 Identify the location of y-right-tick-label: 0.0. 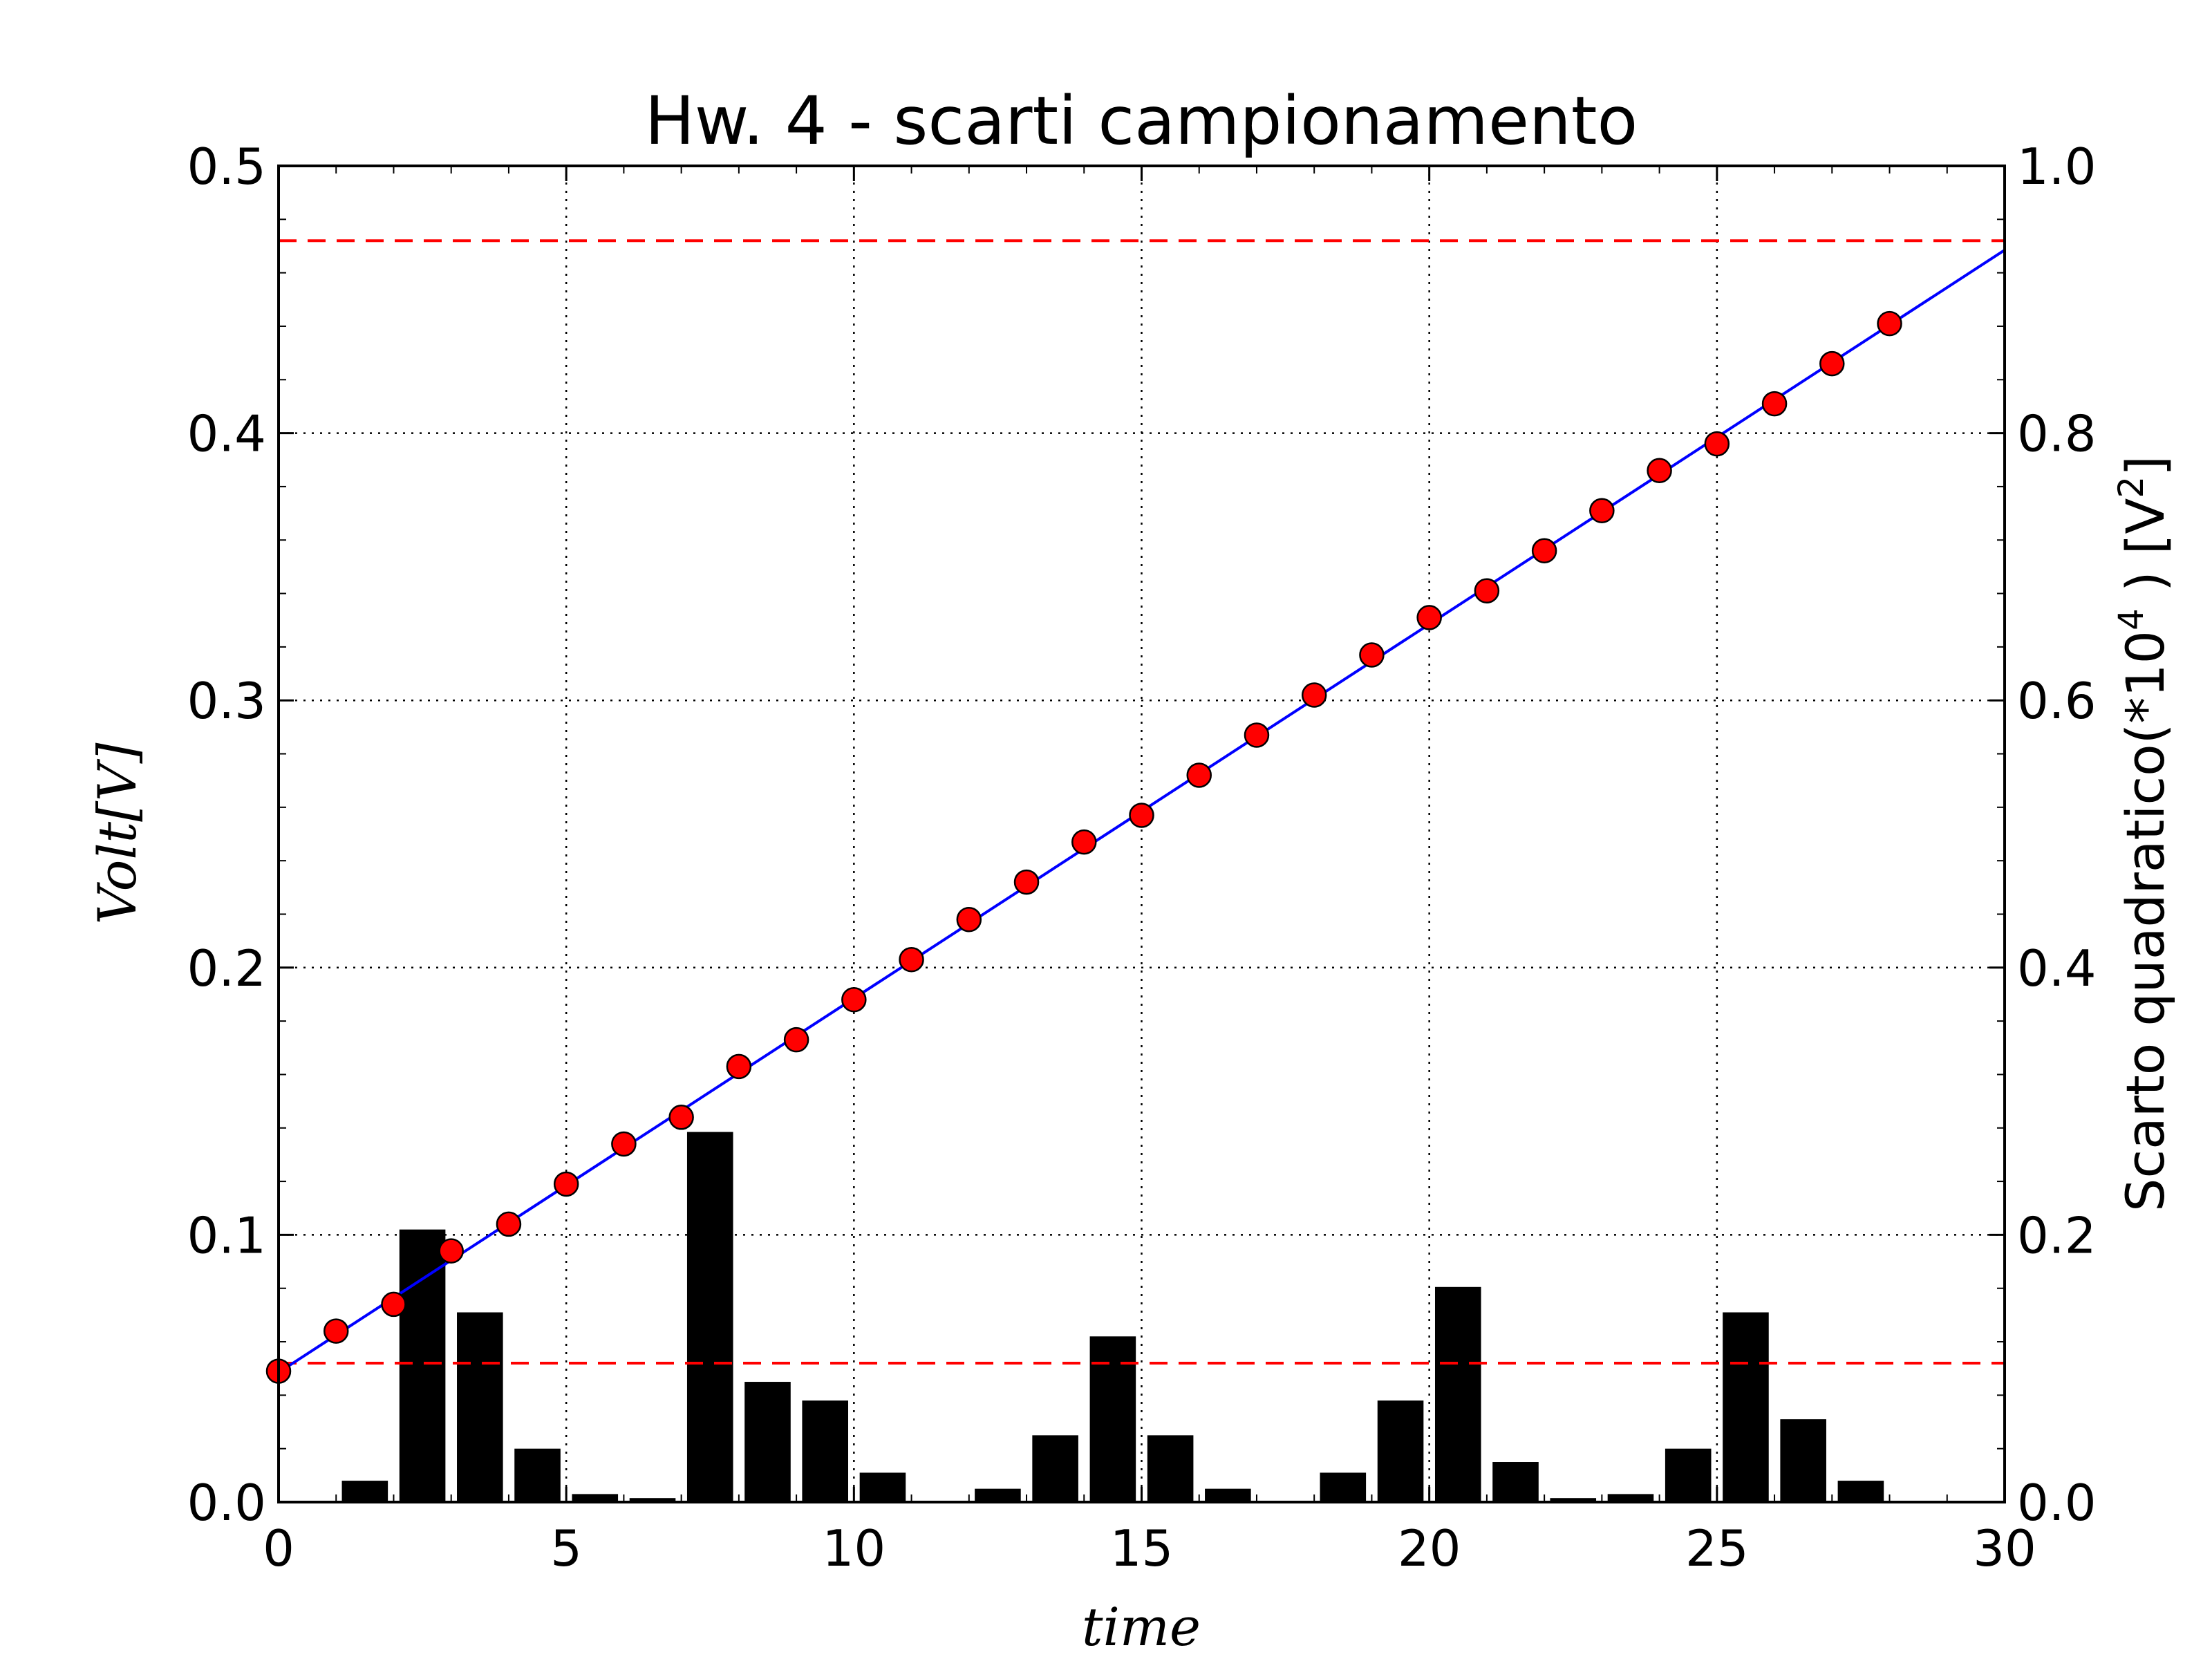
(2057, 1503).